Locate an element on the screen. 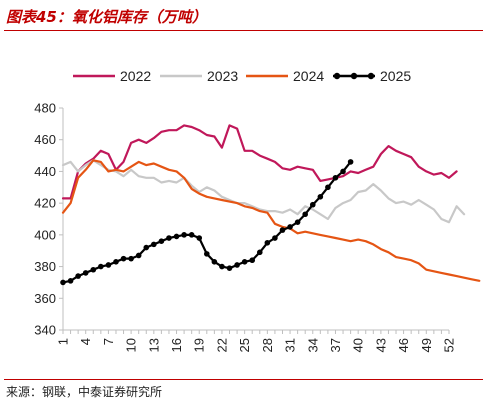 Image resolution: width=487 pixels, height=405 pixels. x-tick-label: 40 is located at coordinates (358, 345).